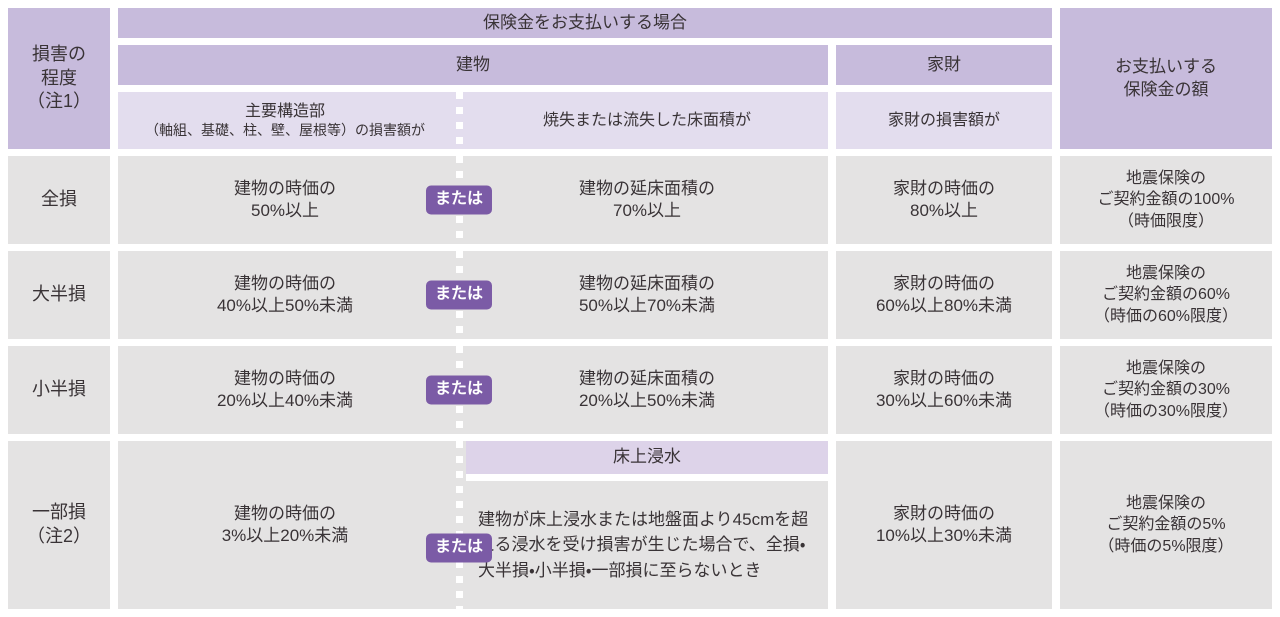 The height and width of the screenshot is (617, 1280). What do you see at coordinates (1166, 525) in the screenshot?
I see `payout-value: 地震保険の ご契約金額の5% （時価の5%限度）` at bounding box center [1166, 525].